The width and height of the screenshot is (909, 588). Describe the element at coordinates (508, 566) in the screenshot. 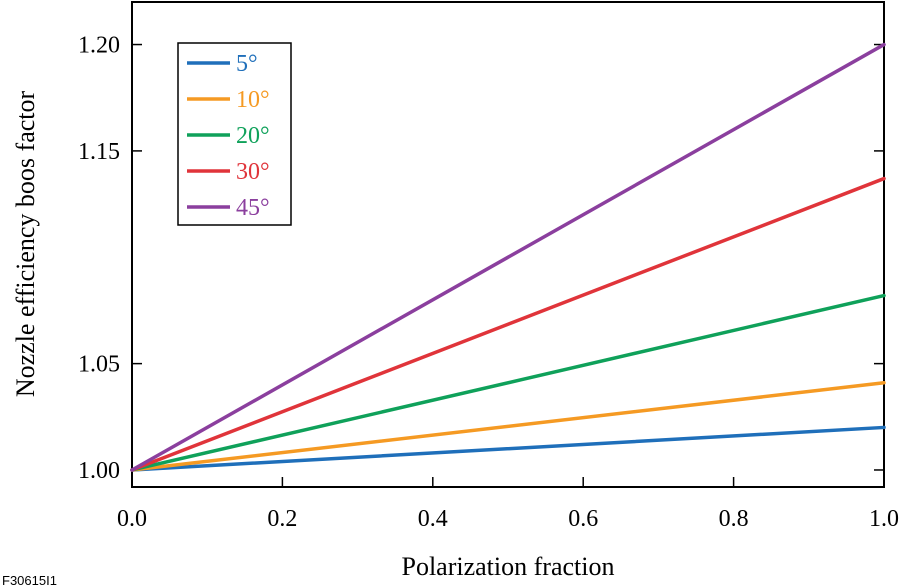

I see `x-axis-title: Polarization fraction` at that location.